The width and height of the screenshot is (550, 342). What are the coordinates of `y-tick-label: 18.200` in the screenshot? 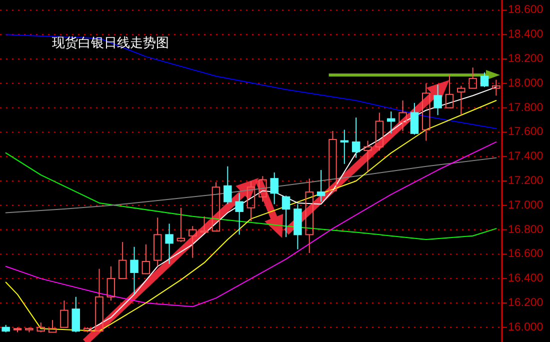 It's located at (526, 59).